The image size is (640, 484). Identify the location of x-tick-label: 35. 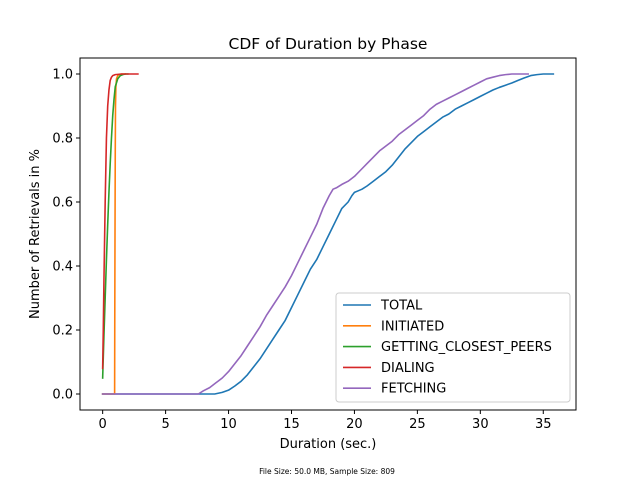
(543, 424).